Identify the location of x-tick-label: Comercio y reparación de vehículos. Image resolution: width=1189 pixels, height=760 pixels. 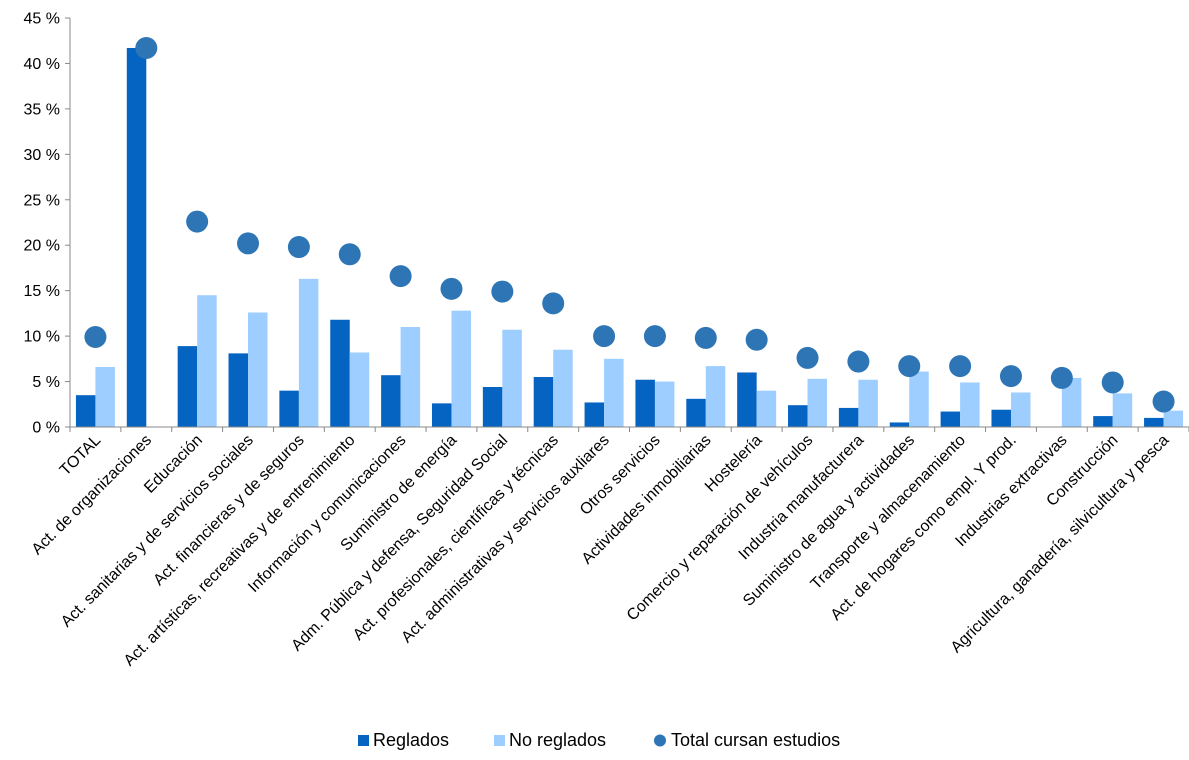
(720, 528).